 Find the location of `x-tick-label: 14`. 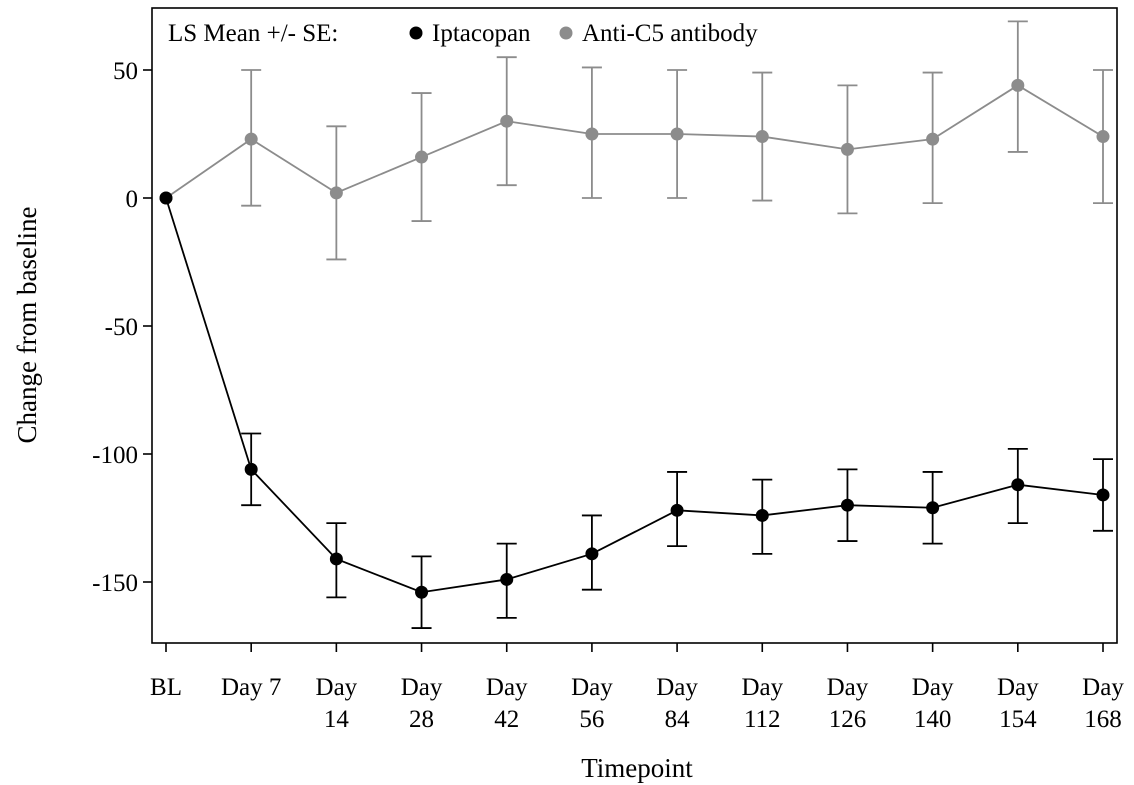

x-tick-label: 14 is located at coordinates (337, 719).